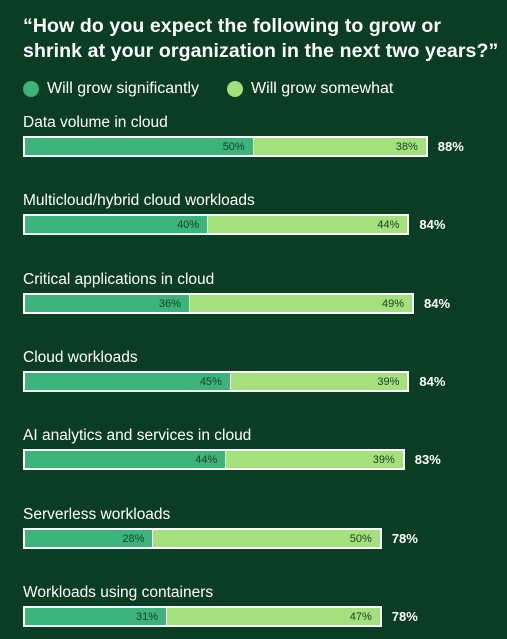 The height and width of the screenshot is (639, 507). What do you see at coordinates (123, 88) in the screenshot?
I see `legend-label-significant: Will grow significantly` at bounding box center [123, 88].